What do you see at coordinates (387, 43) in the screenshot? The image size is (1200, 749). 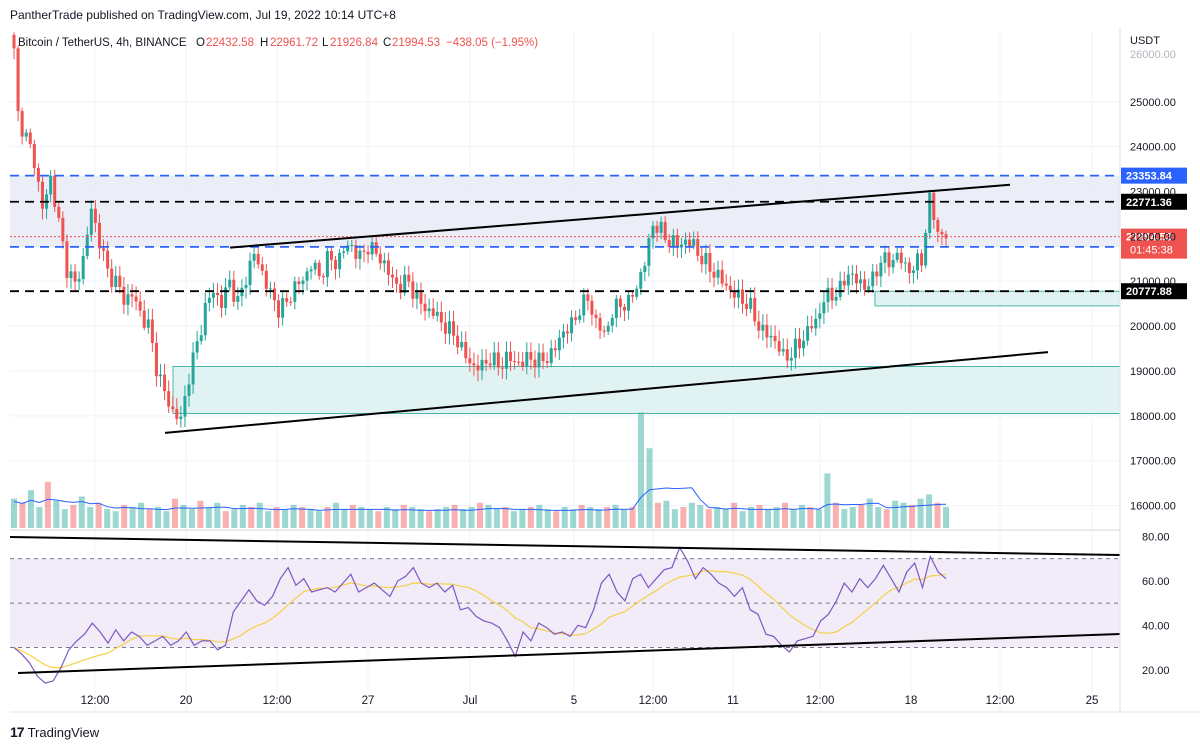 I see `ohlc-close-label: C` at bounding box center [387, 43].